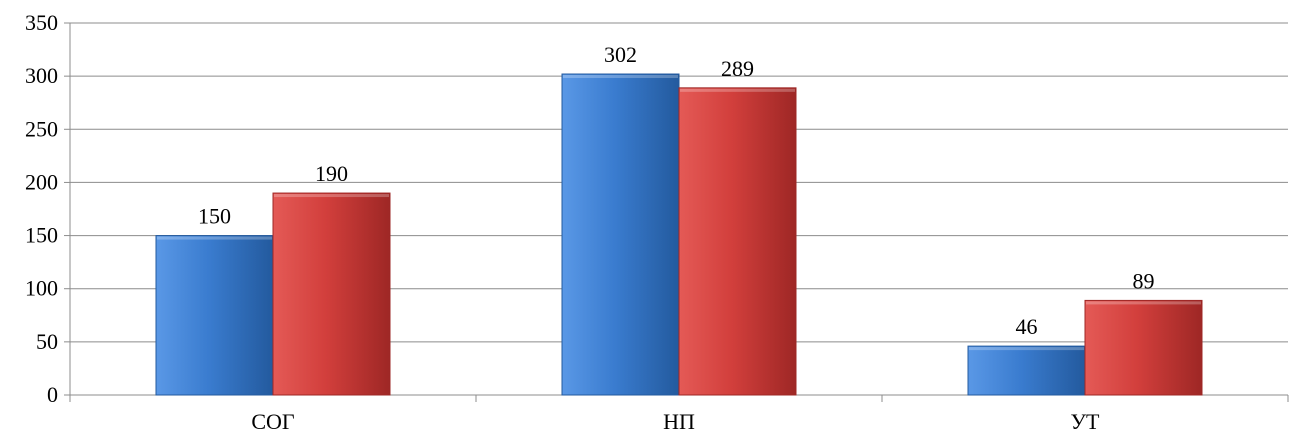  I want to click on x-category-label: СОГ, so click(273, 421).